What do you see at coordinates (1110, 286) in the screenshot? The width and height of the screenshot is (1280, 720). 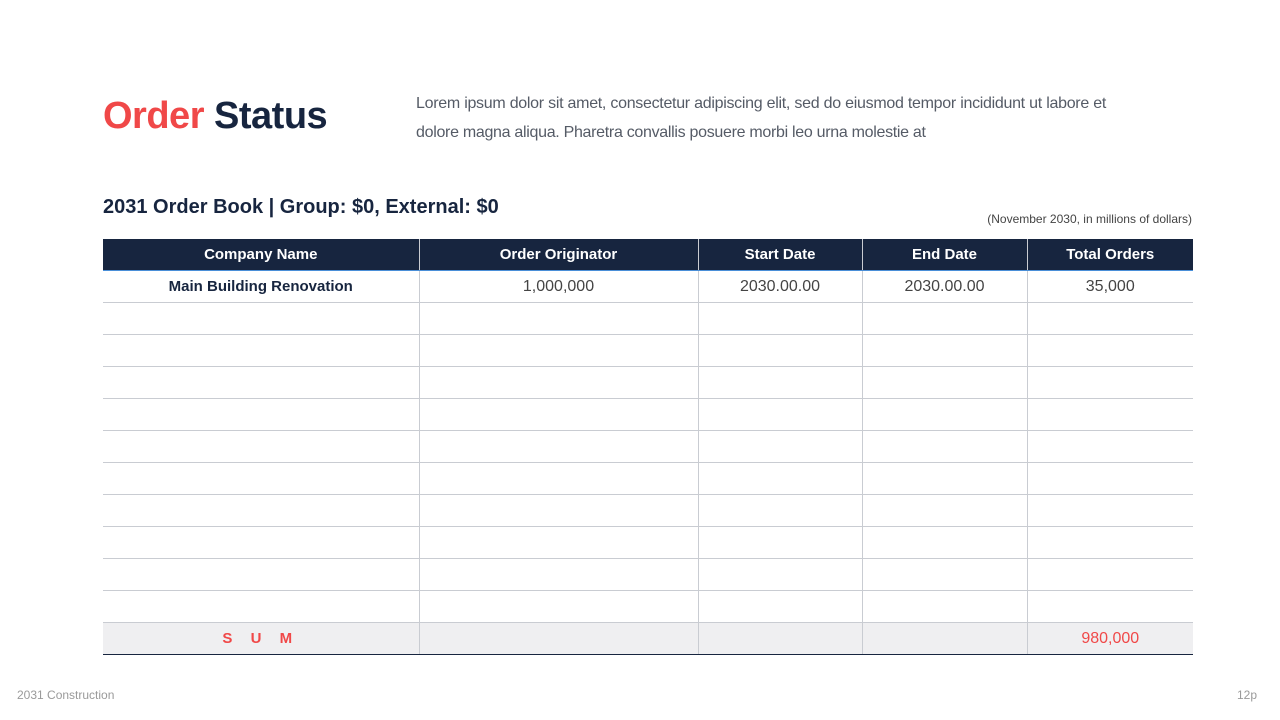 I see `table-cell: 35,000` at bounding box center [1110, 286].